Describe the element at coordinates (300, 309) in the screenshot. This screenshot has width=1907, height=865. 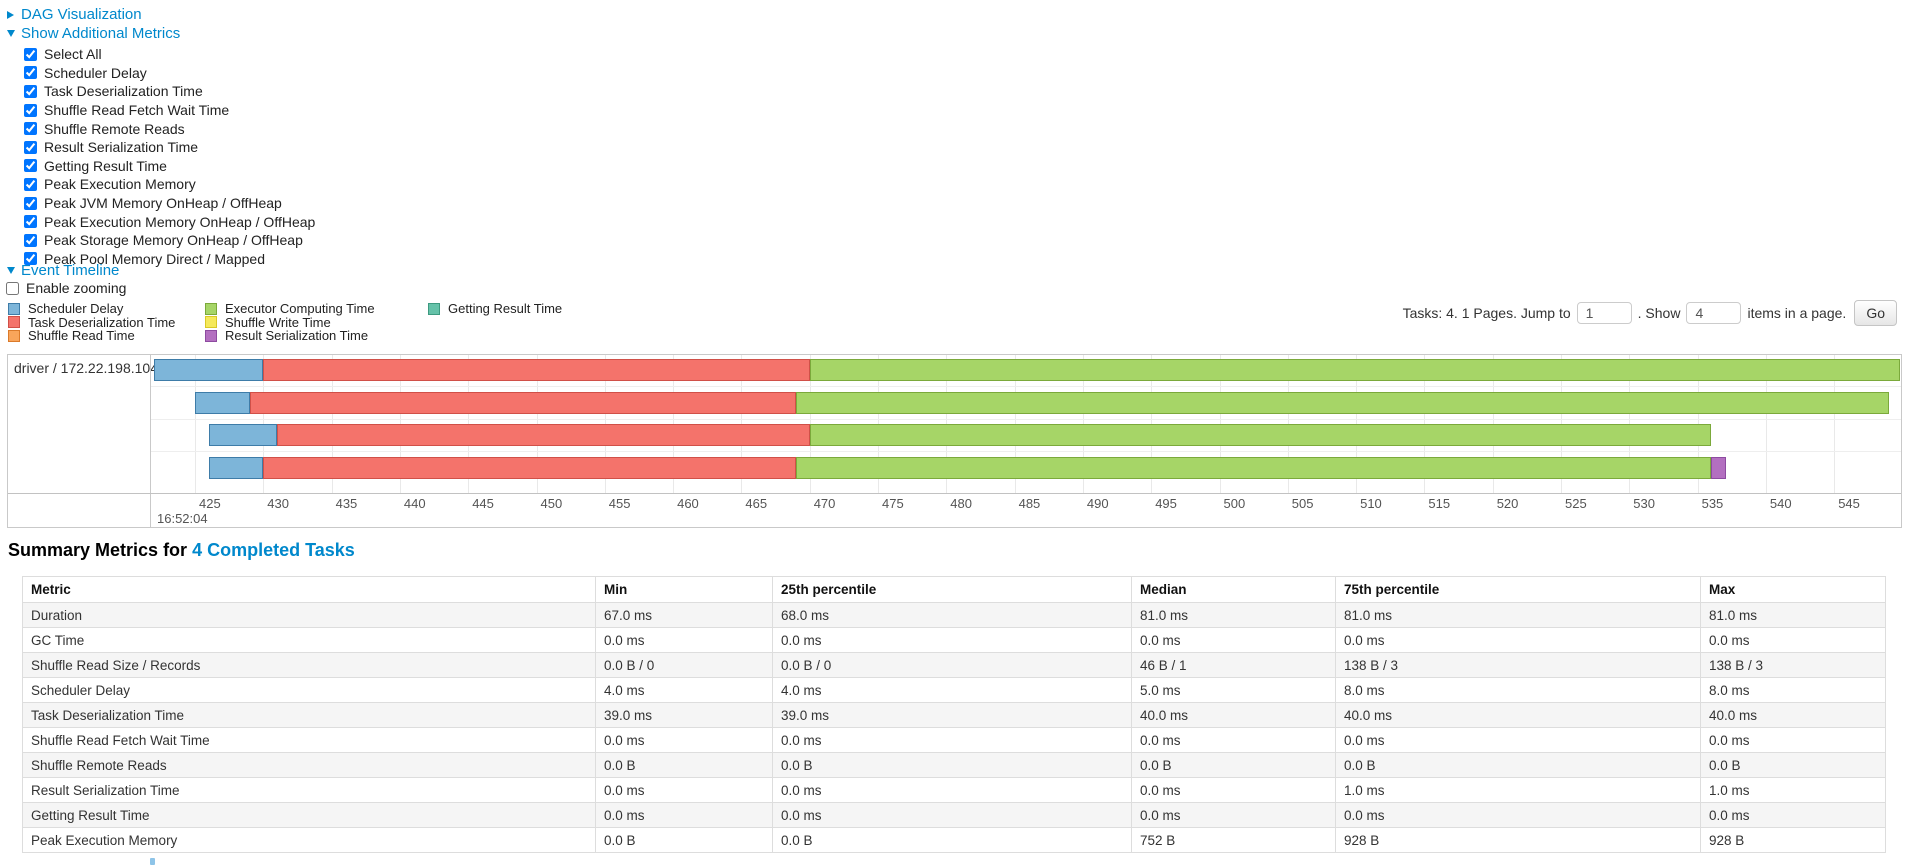
I see `legend-label: Executor Computing Time` at that location.